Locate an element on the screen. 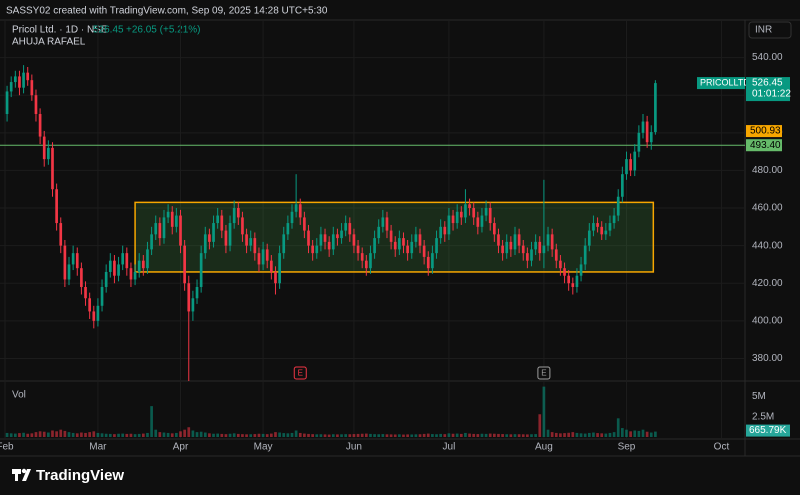  x-tick-label: Apr is located at coordinates (181, 447).